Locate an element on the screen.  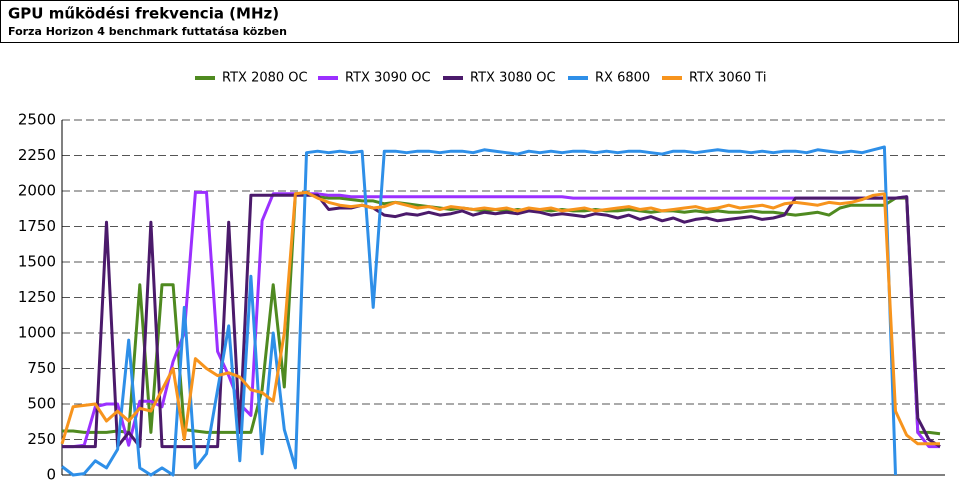
chart-title: GPU működési frekvencia (MHz) is located at coordinates (143, 14).